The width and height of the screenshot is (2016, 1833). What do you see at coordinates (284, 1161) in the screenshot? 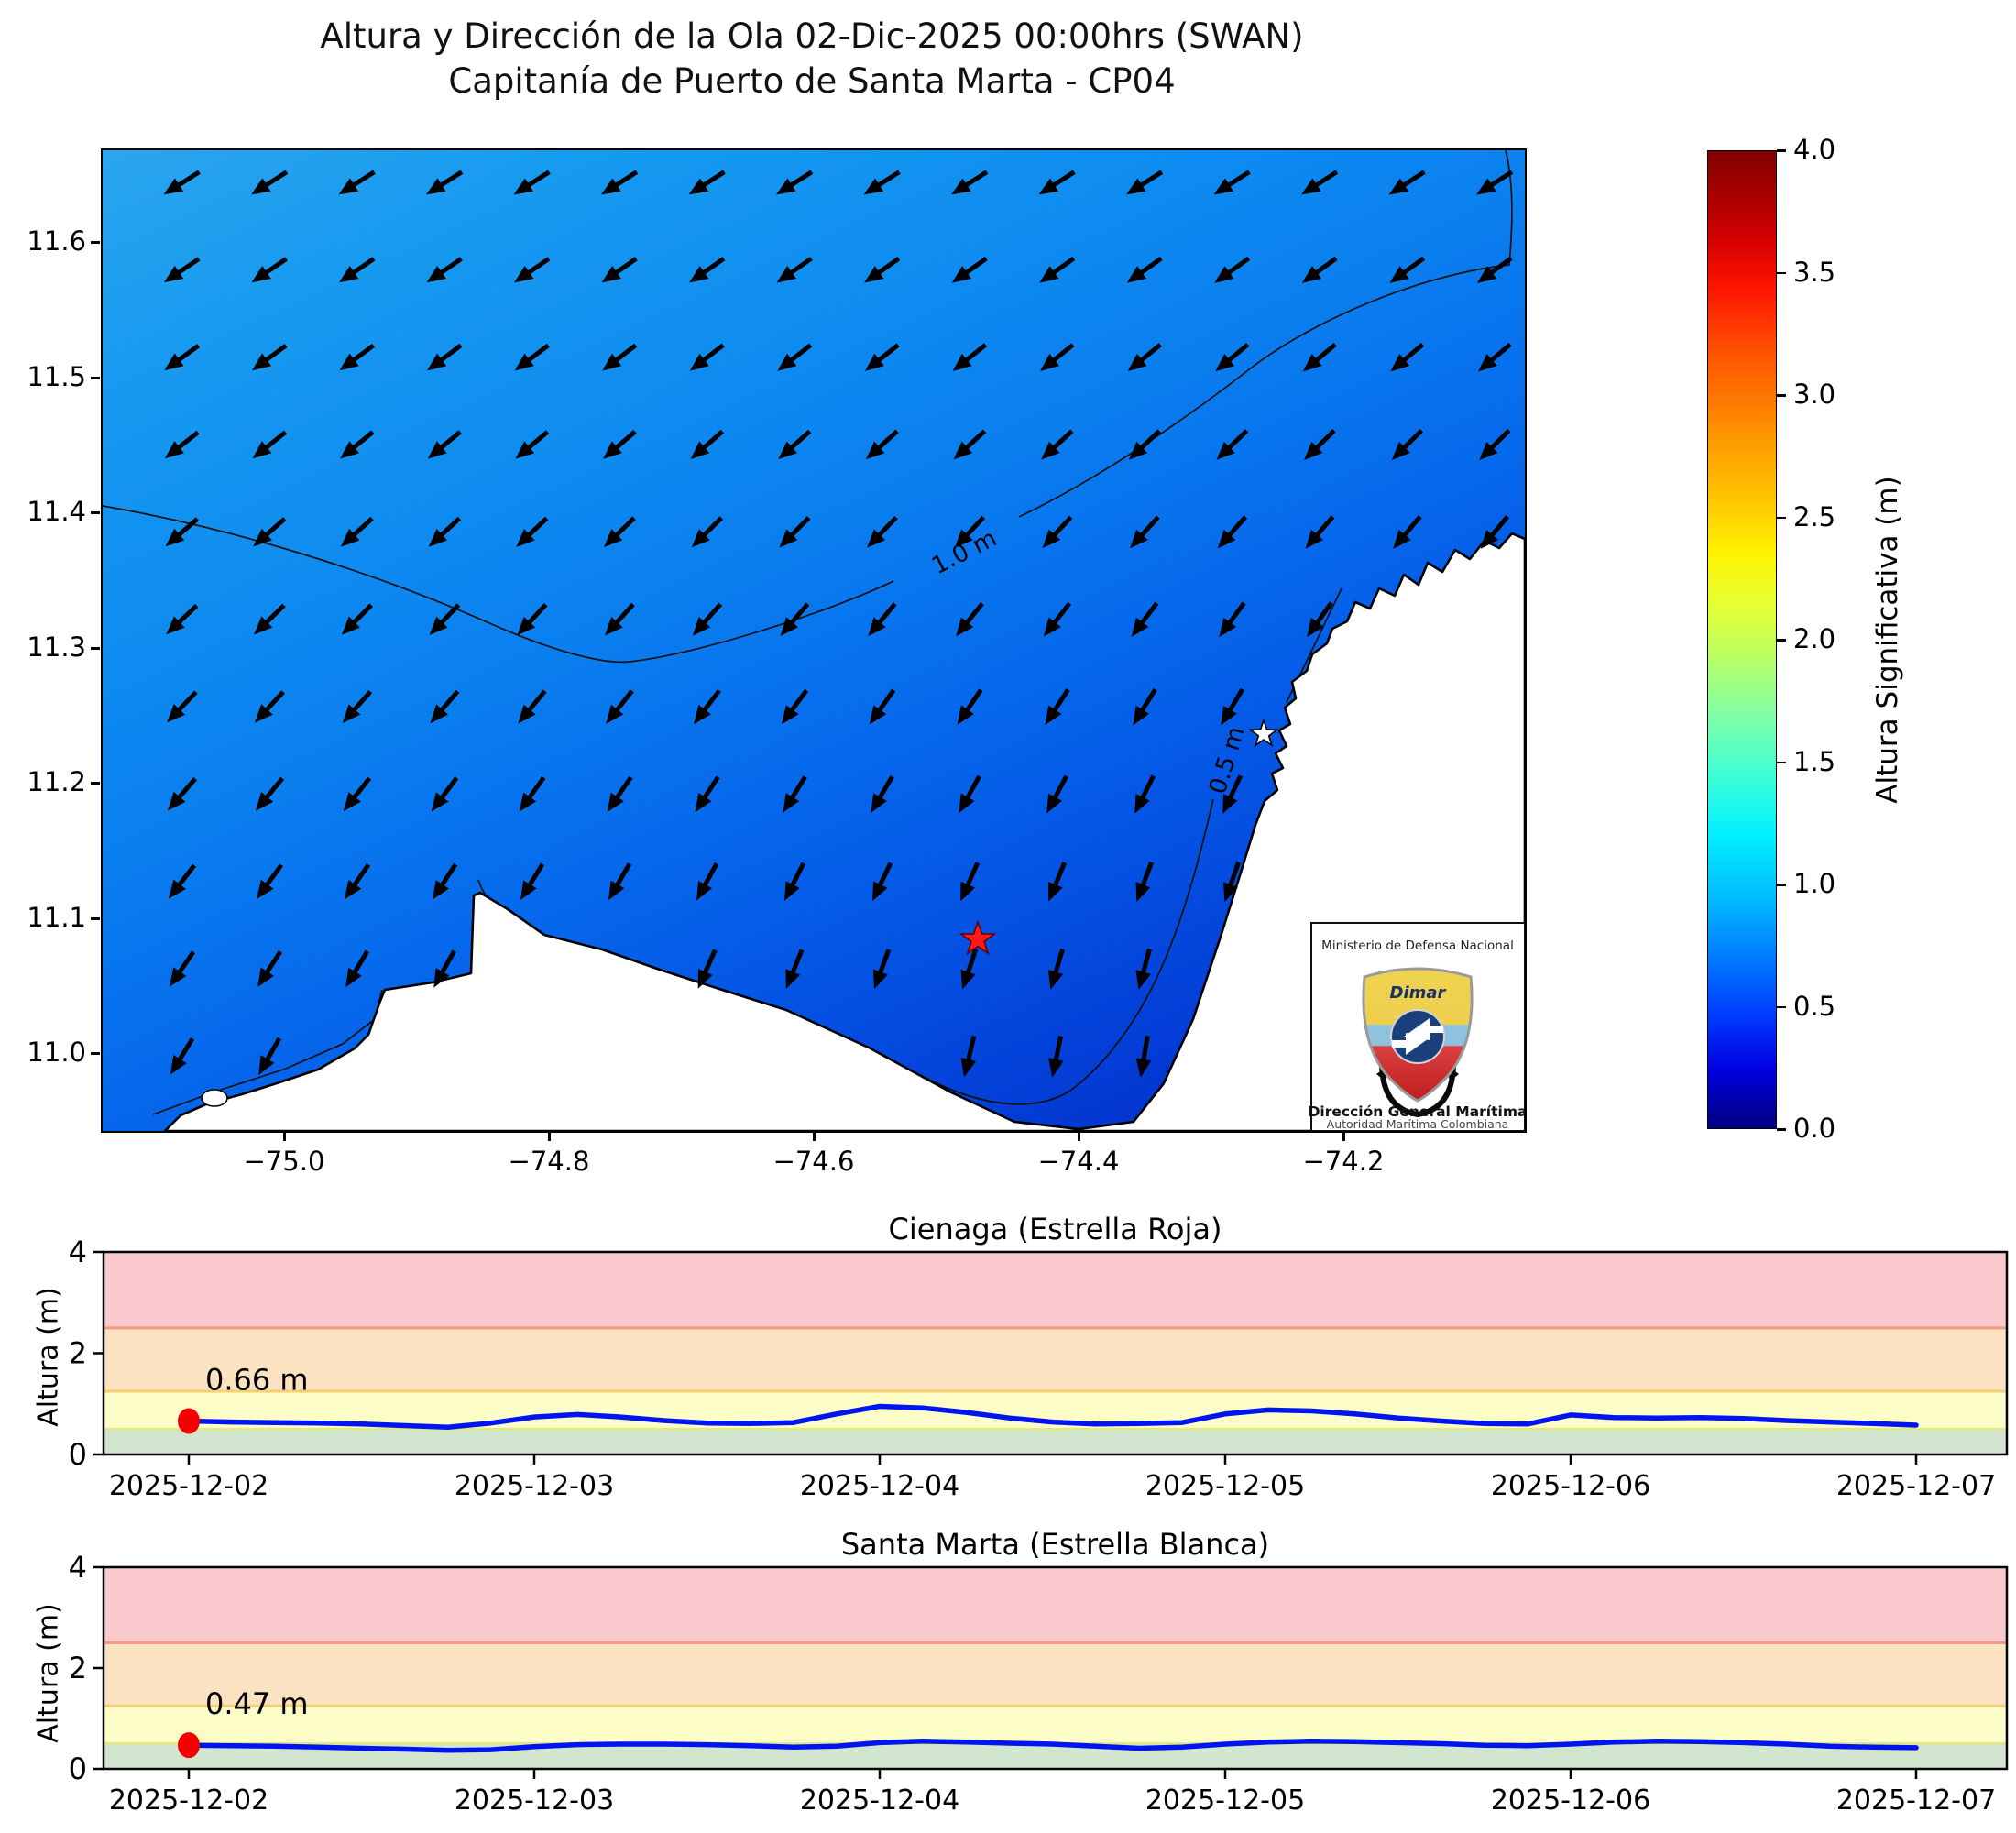
I see `map-x-tick-label: −75.0` at bounding box center [284, 1161].